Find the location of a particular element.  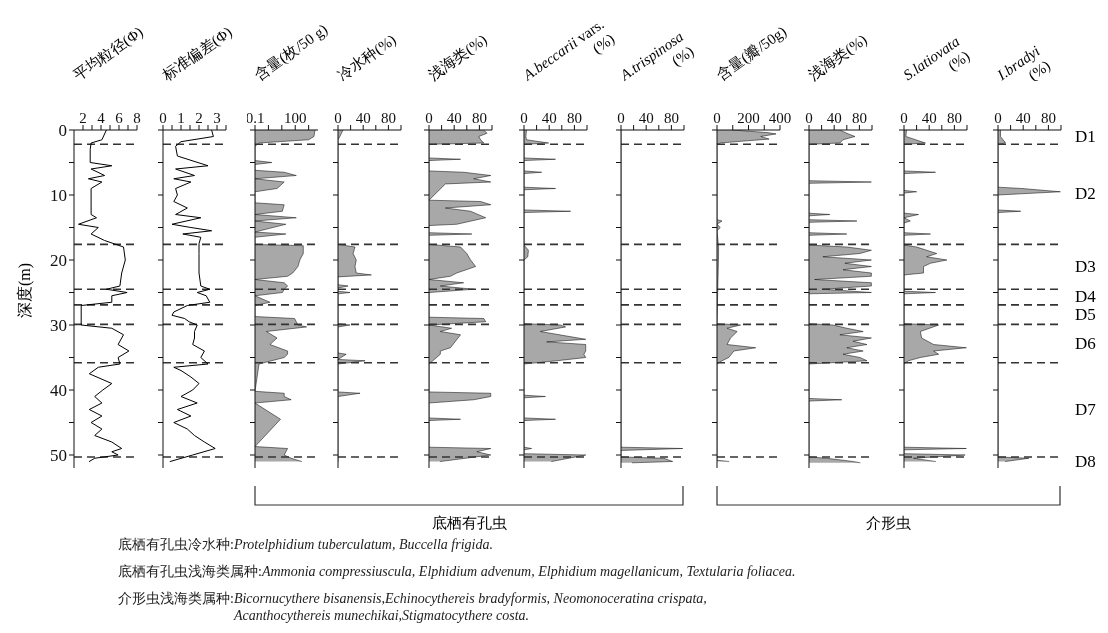

chart-title: 标准偏差(Φ) is located at coordinates (197, 53).